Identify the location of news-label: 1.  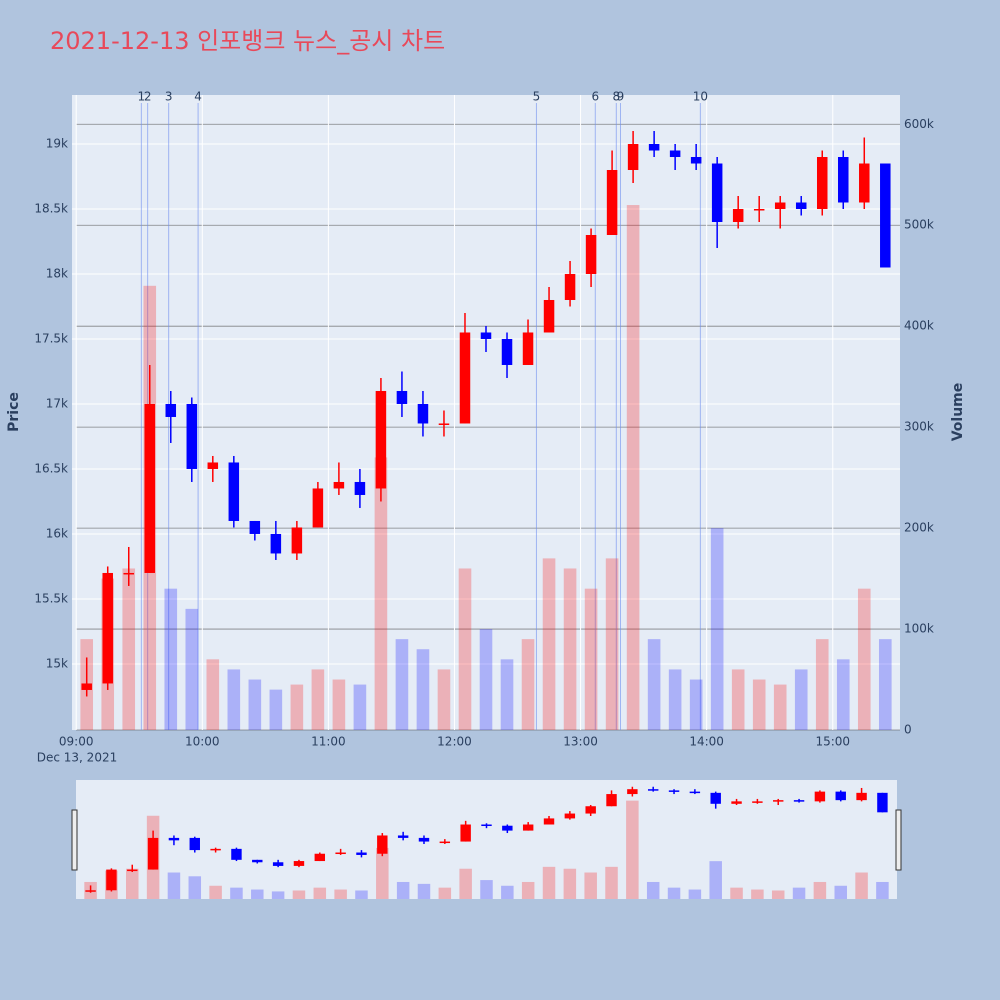
(142, 97).